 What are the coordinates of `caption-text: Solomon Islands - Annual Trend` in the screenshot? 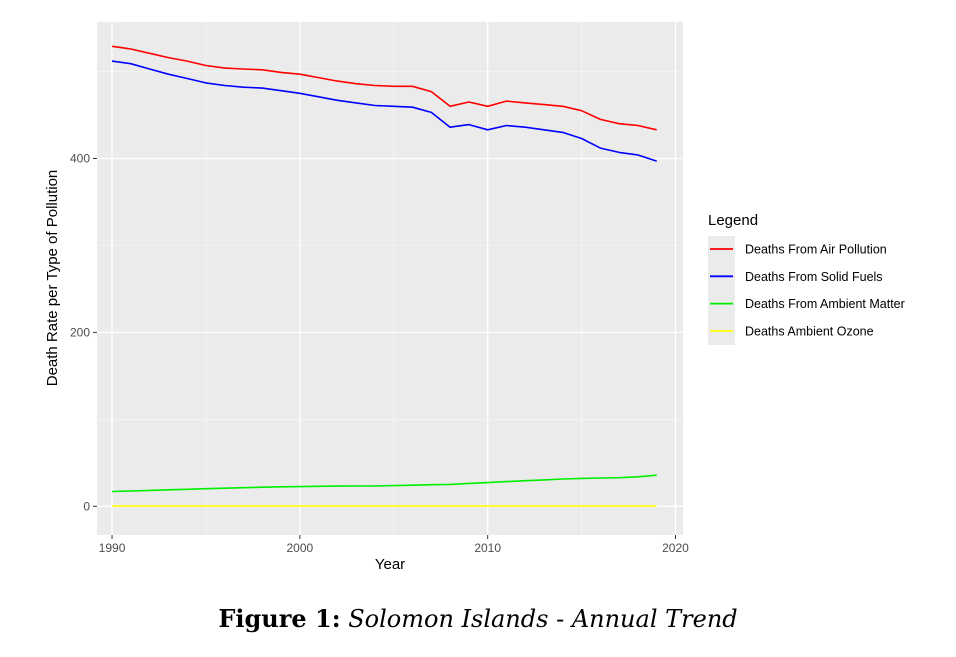 It's located at (543, 619).